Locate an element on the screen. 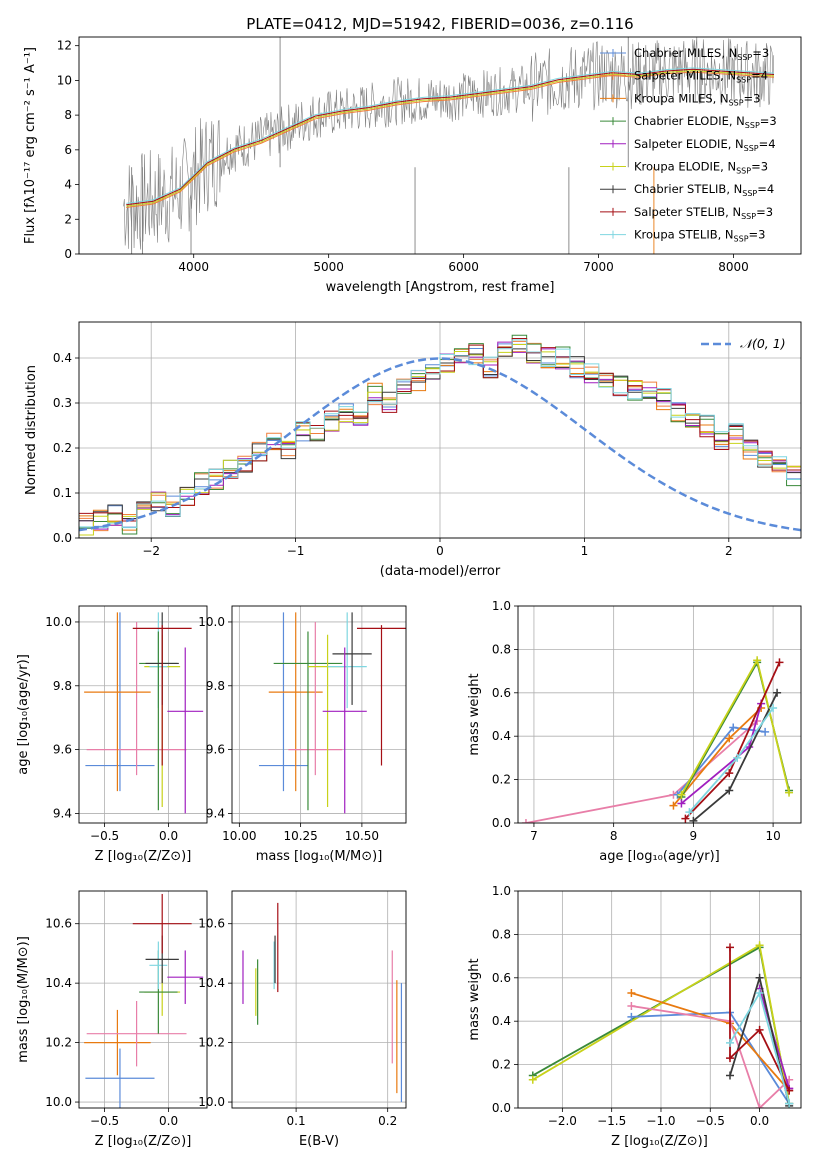 The image size is (819, 1170). weight_vs_age-plot-area is located at coordinates (657, 739).